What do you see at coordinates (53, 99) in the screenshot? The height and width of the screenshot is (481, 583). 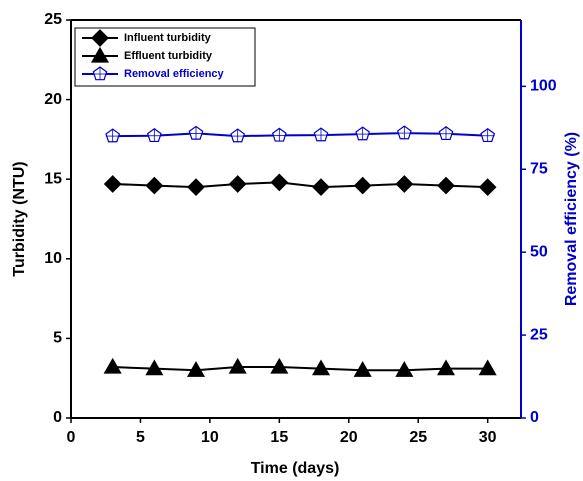 I see `y-tick-label: 20` at bounding box center [53, 99].